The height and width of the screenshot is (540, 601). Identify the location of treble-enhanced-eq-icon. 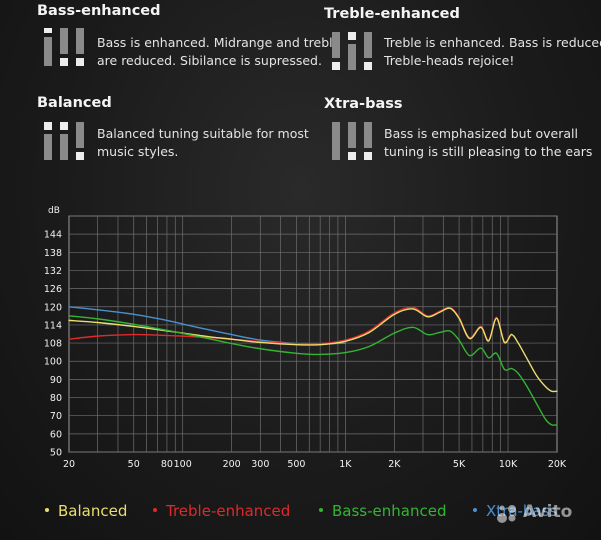
(352, 51).